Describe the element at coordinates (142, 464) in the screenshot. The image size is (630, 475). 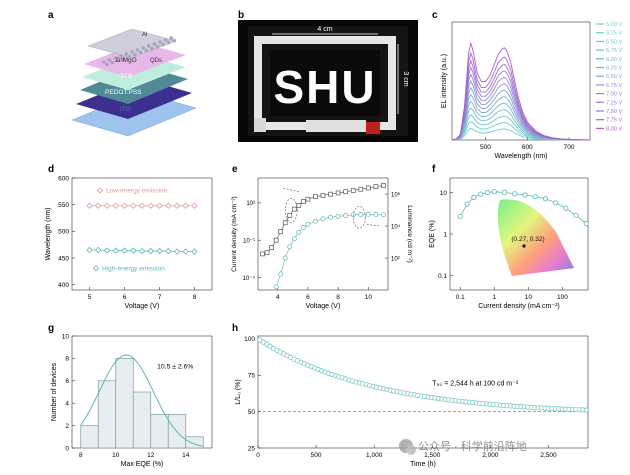
I see `x-axis-label: Max EQE (%)` at that location.